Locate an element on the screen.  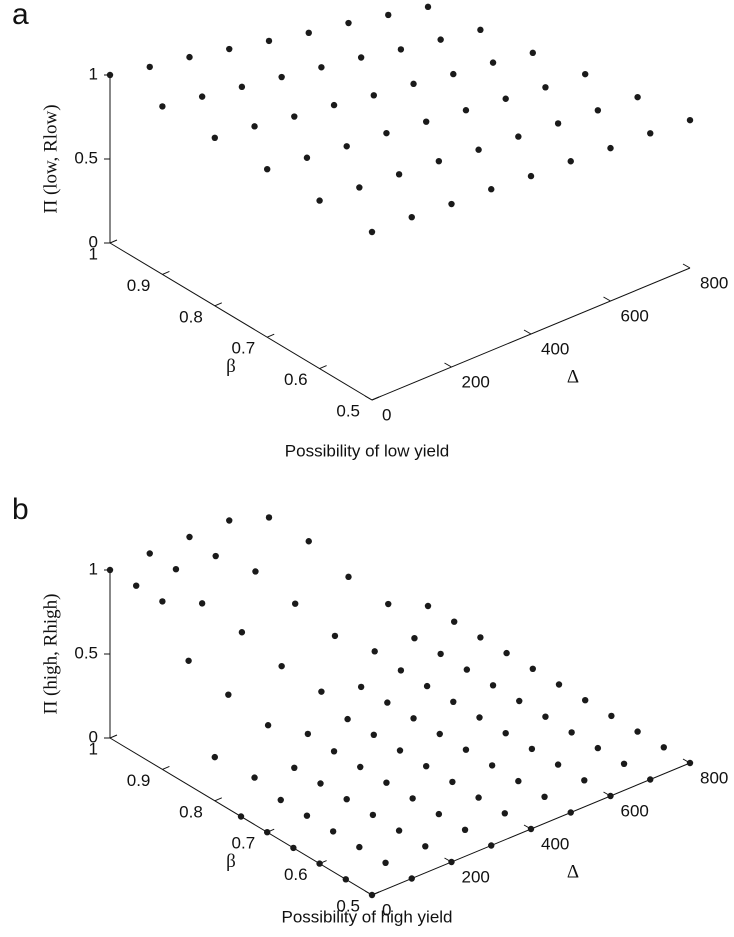
z-tick-label: 0.5 is located at coordinates (86, 652).